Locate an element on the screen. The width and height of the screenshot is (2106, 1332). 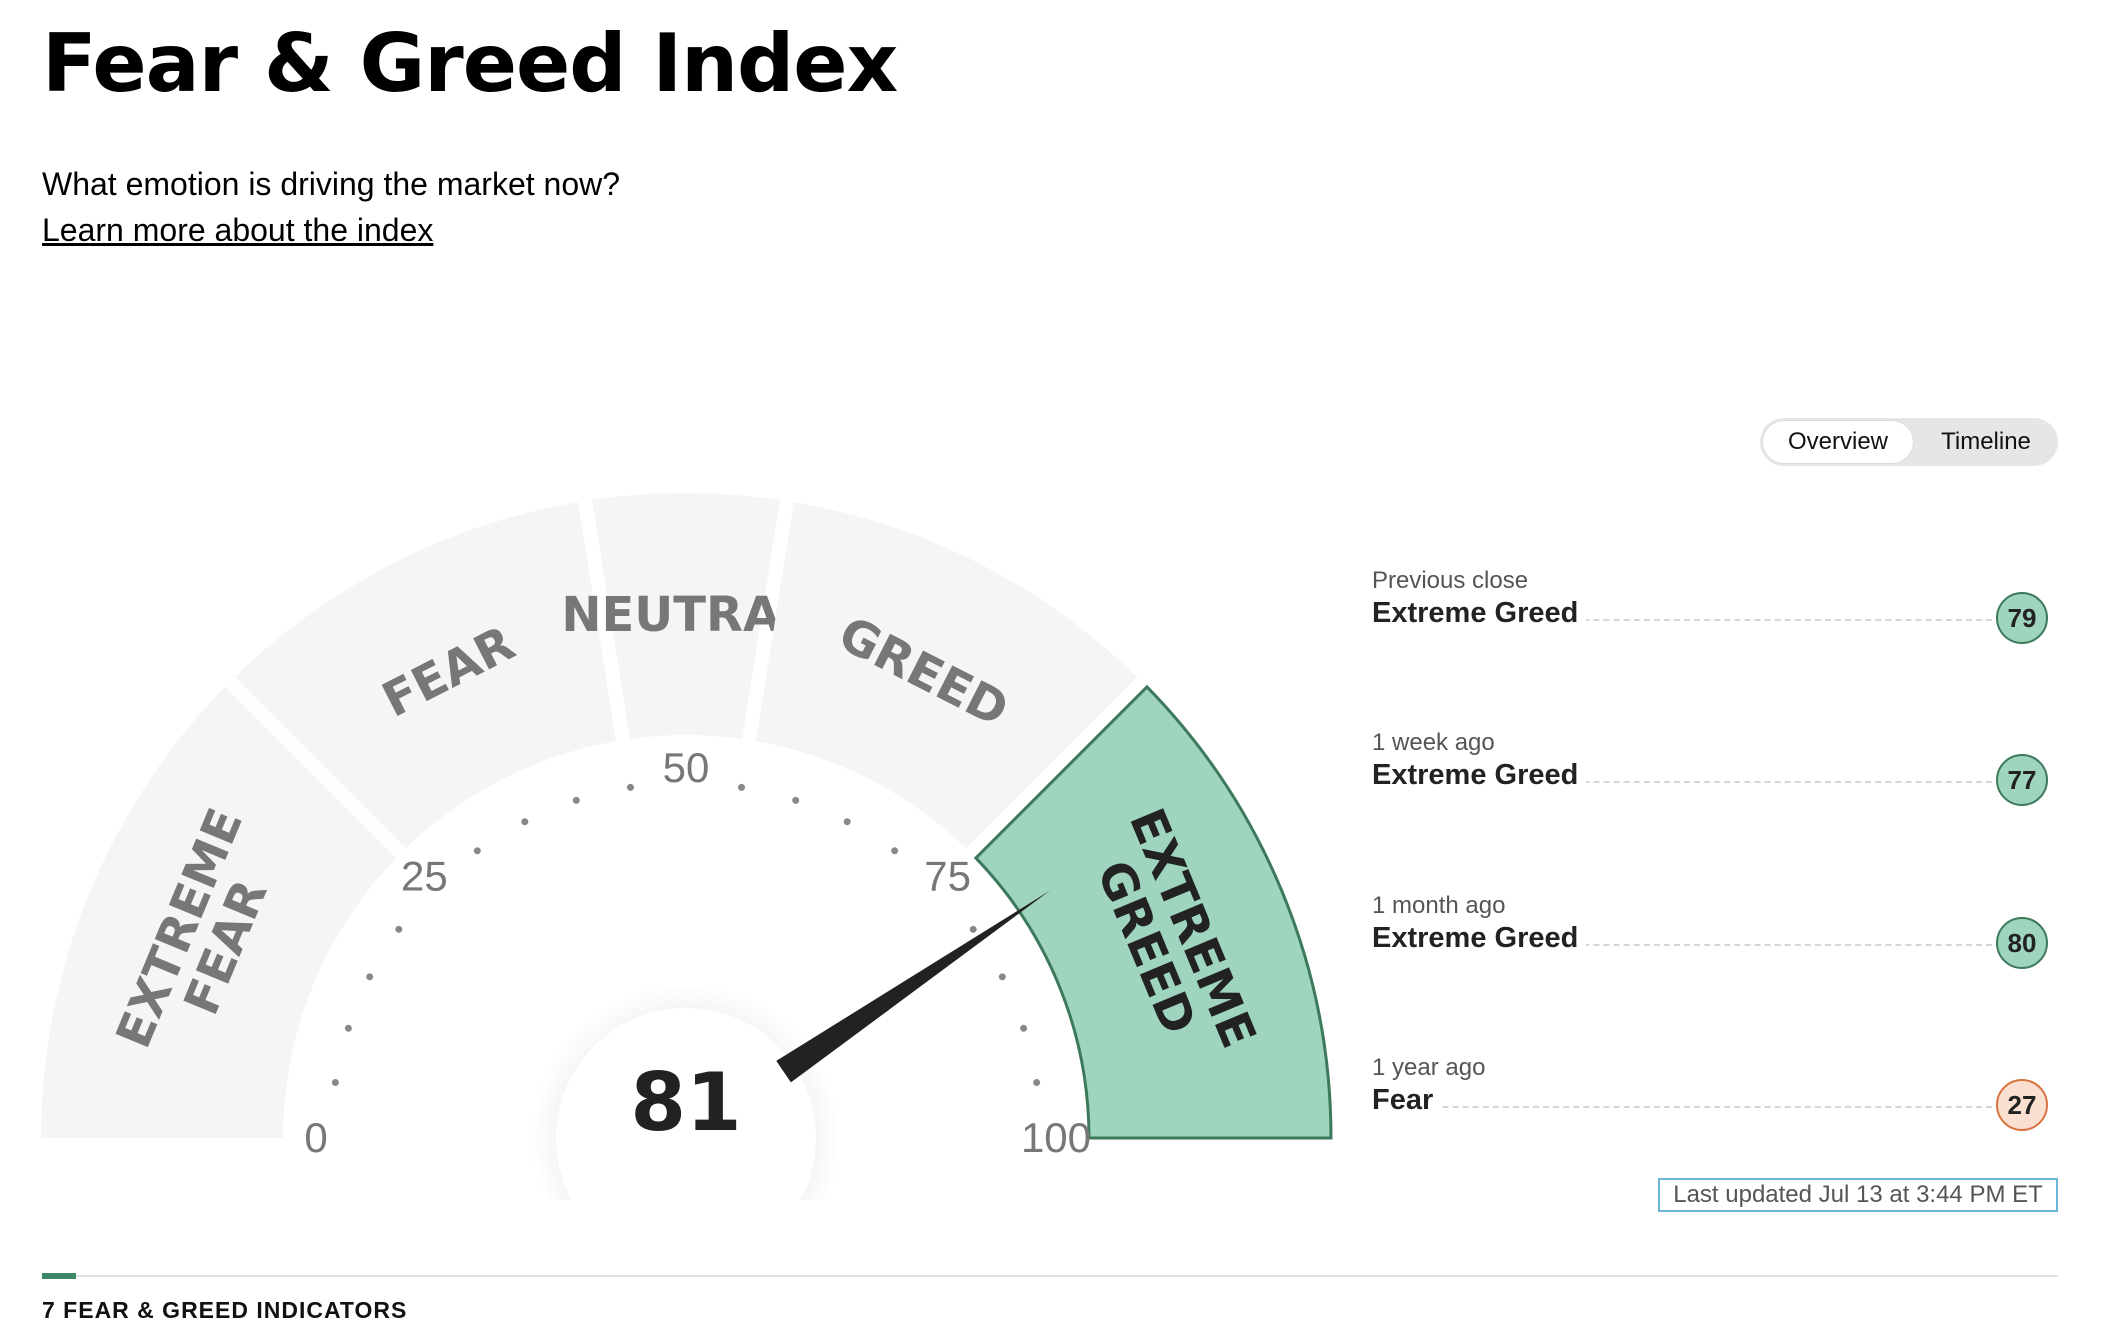
gauge-hub is located at coordinates (686, 1104).